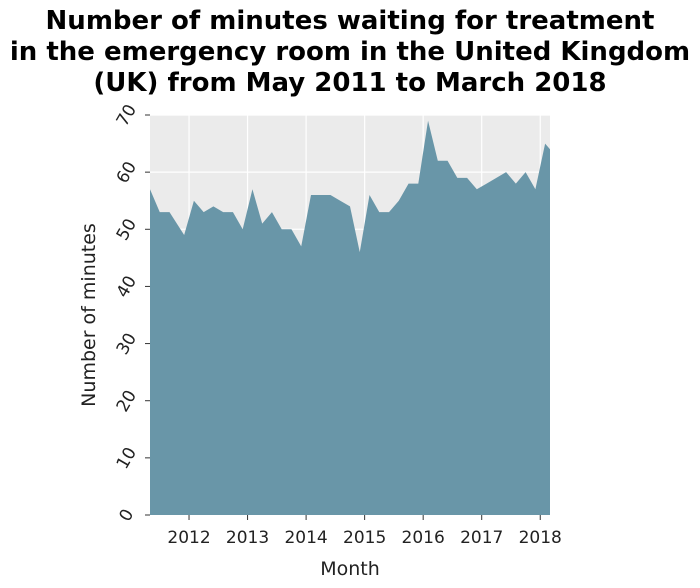  What do you see at coordinates (188, 538) in the screenshot?
I see `x-tick-label: 2012` at bounding box center [188, 538].